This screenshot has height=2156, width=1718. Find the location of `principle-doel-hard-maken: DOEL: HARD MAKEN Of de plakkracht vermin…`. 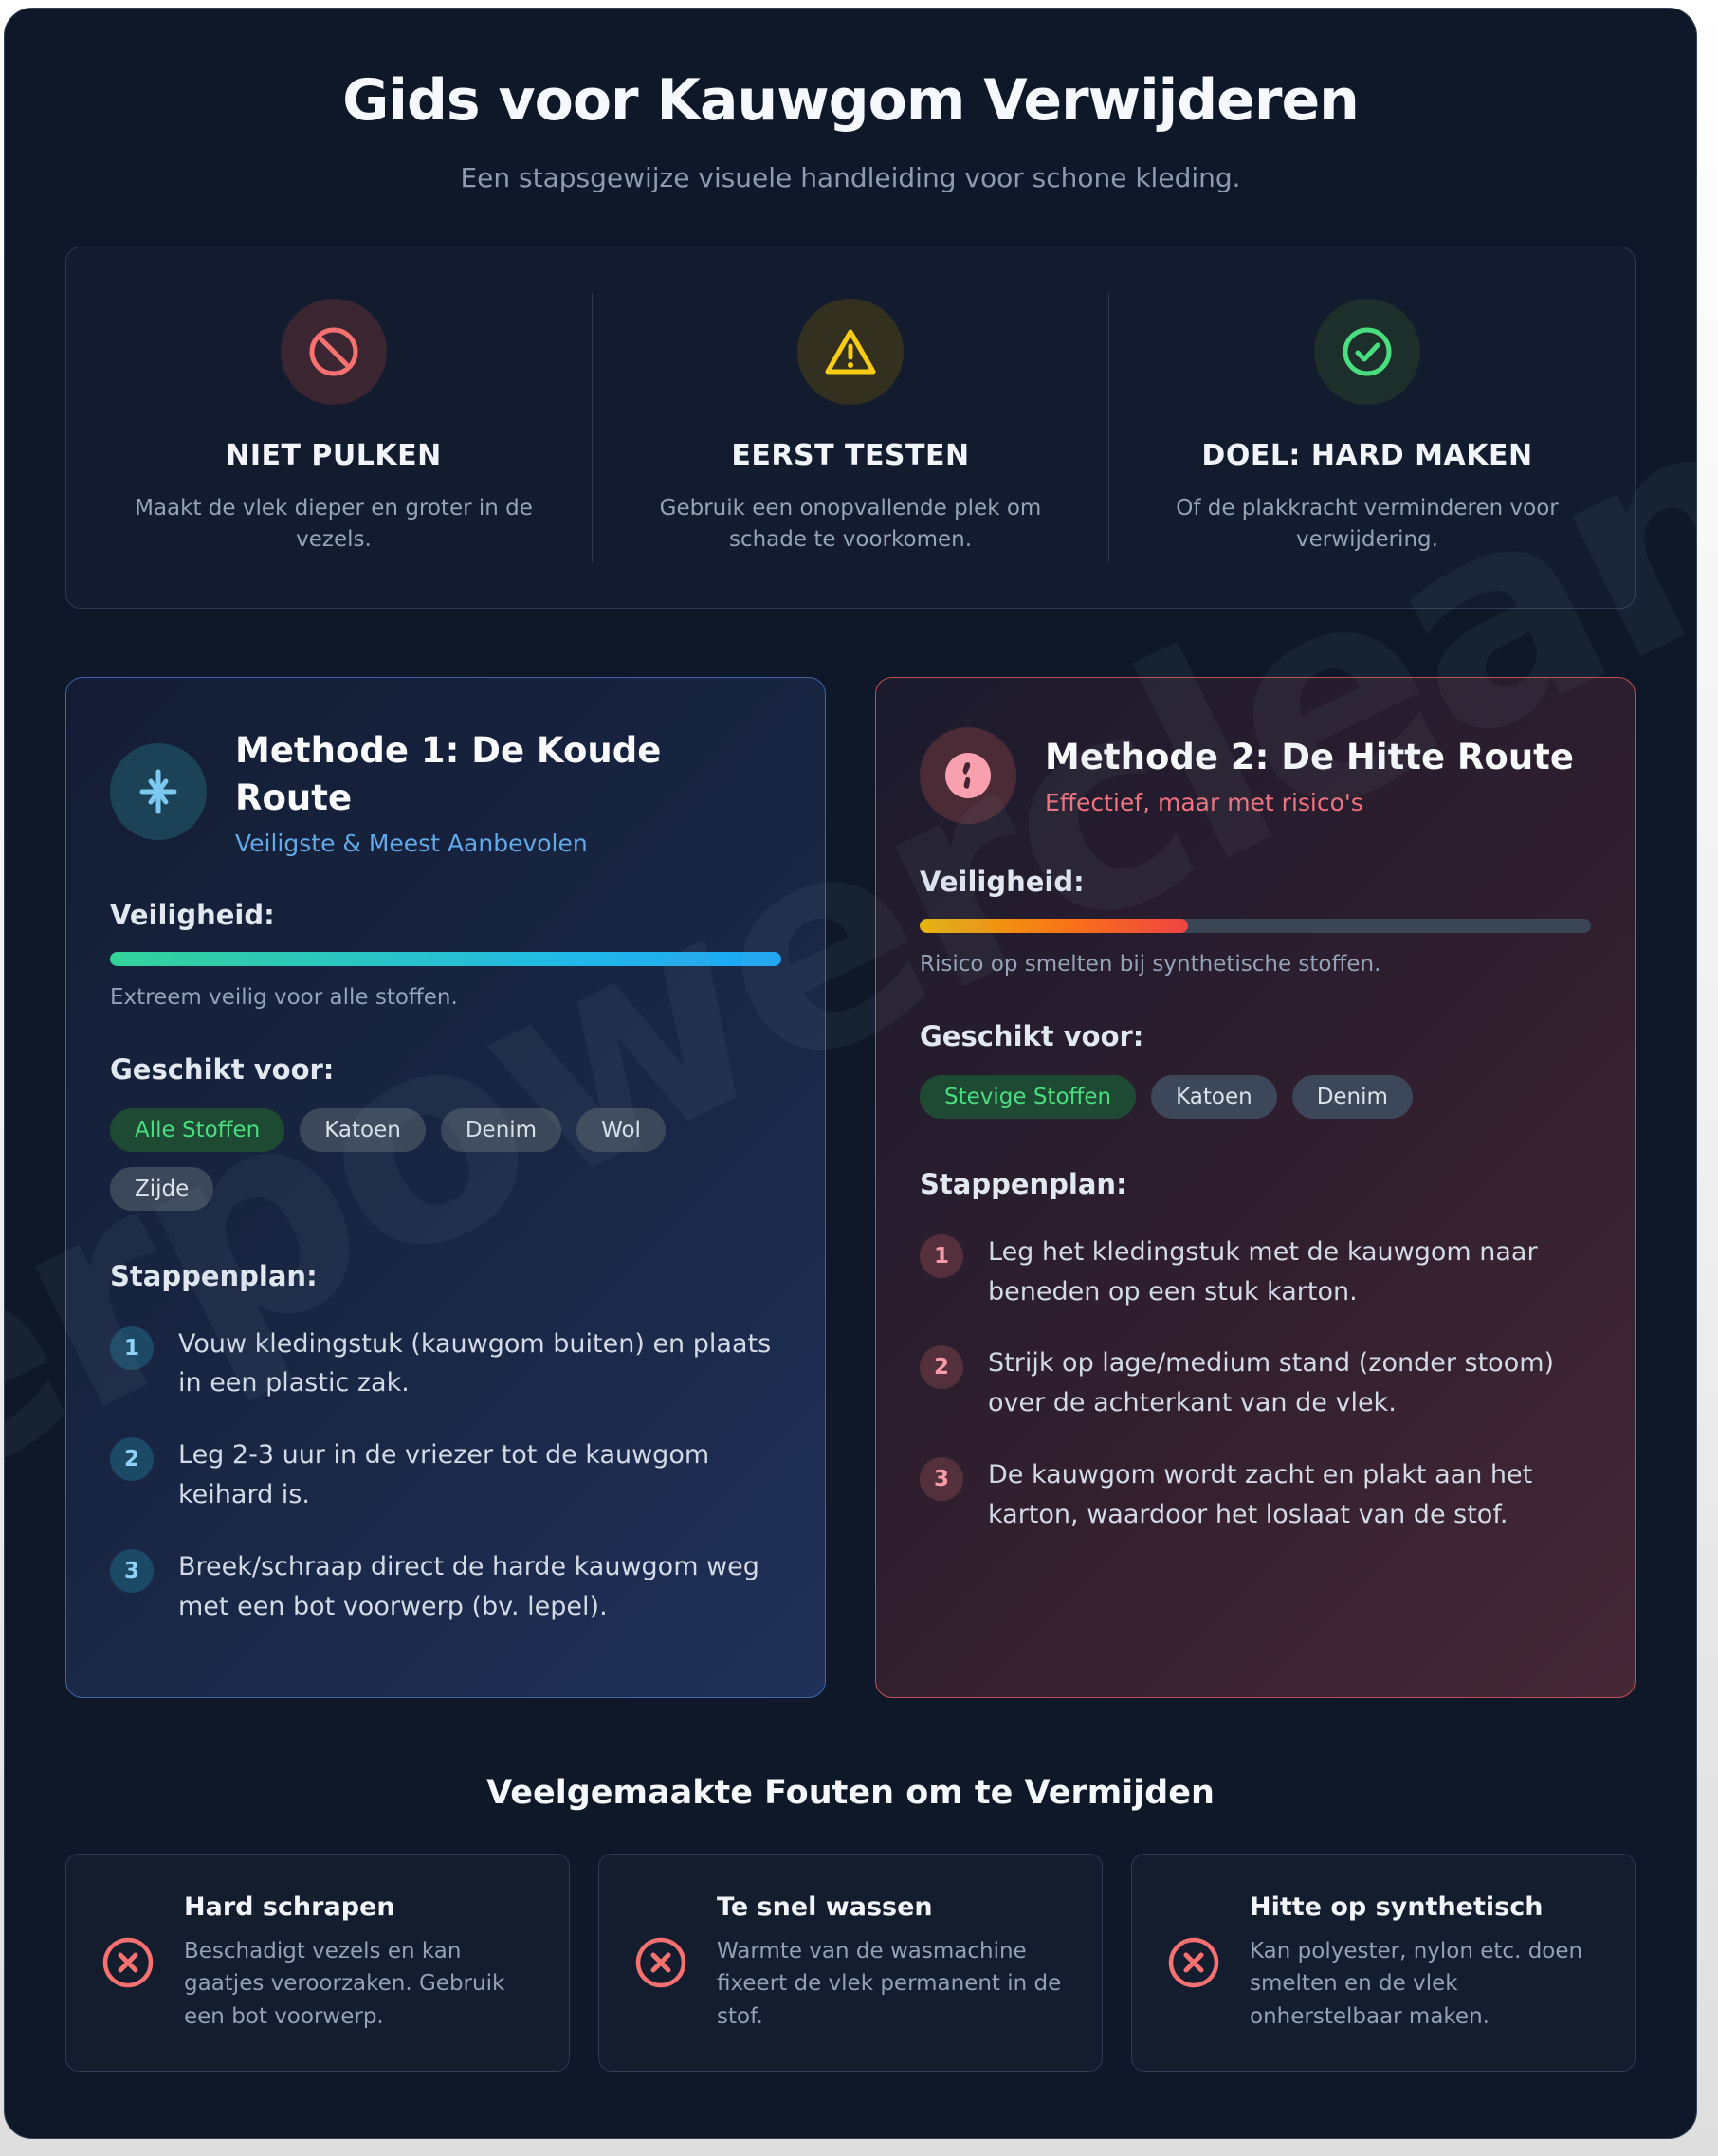

principle-doel-hard-maken: DOEL: HARD MAKEN Of de plakkracht vermin… is located at coordinates (1366, 427).